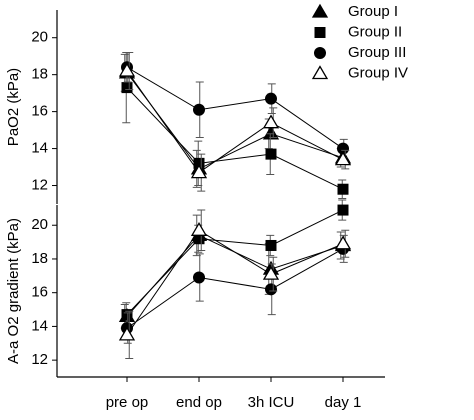 The width and height of the screenshot is (474, 420). What do you see at coordinates (377, 52) in the screenshot?
I see `legend-label: Group III` at bounding box center [377, 52].